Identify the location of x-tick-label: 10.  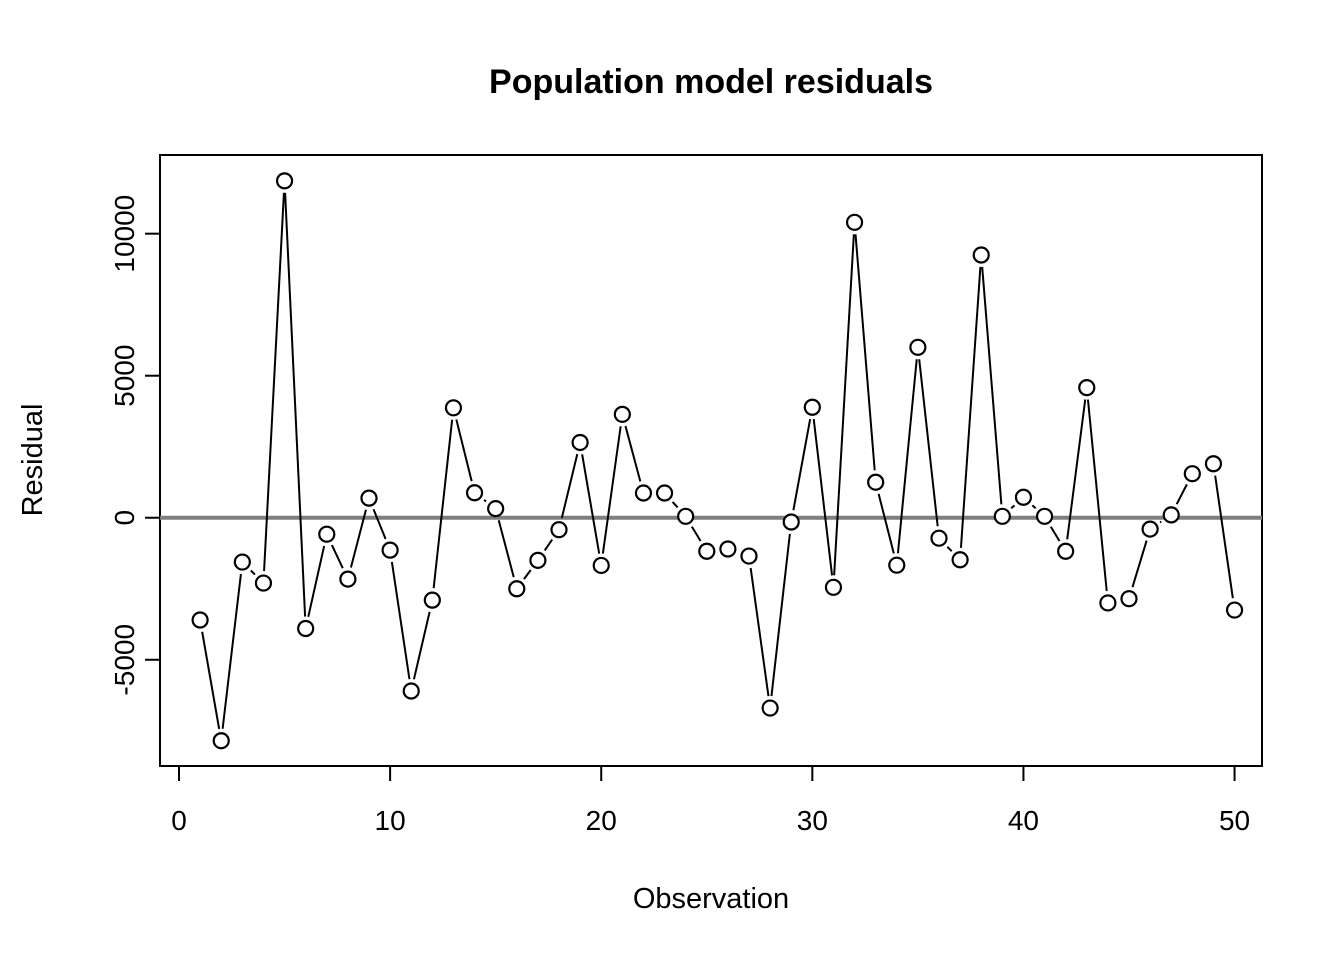
(390, 820).